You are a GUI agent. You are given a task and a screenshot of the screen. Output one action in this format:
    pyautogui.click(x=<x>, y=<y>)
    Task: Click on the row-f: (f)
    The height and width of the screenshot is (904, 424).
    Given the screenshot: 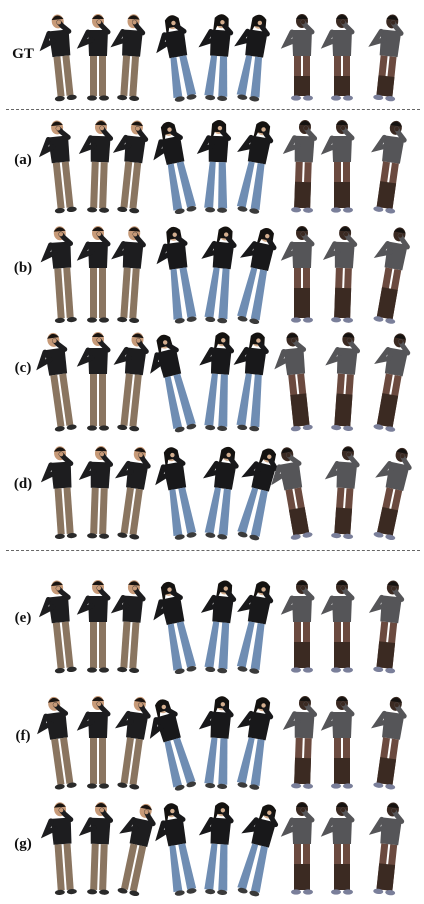 What is the action you would take?
    pyautogui.click(x=212, y=742)
    